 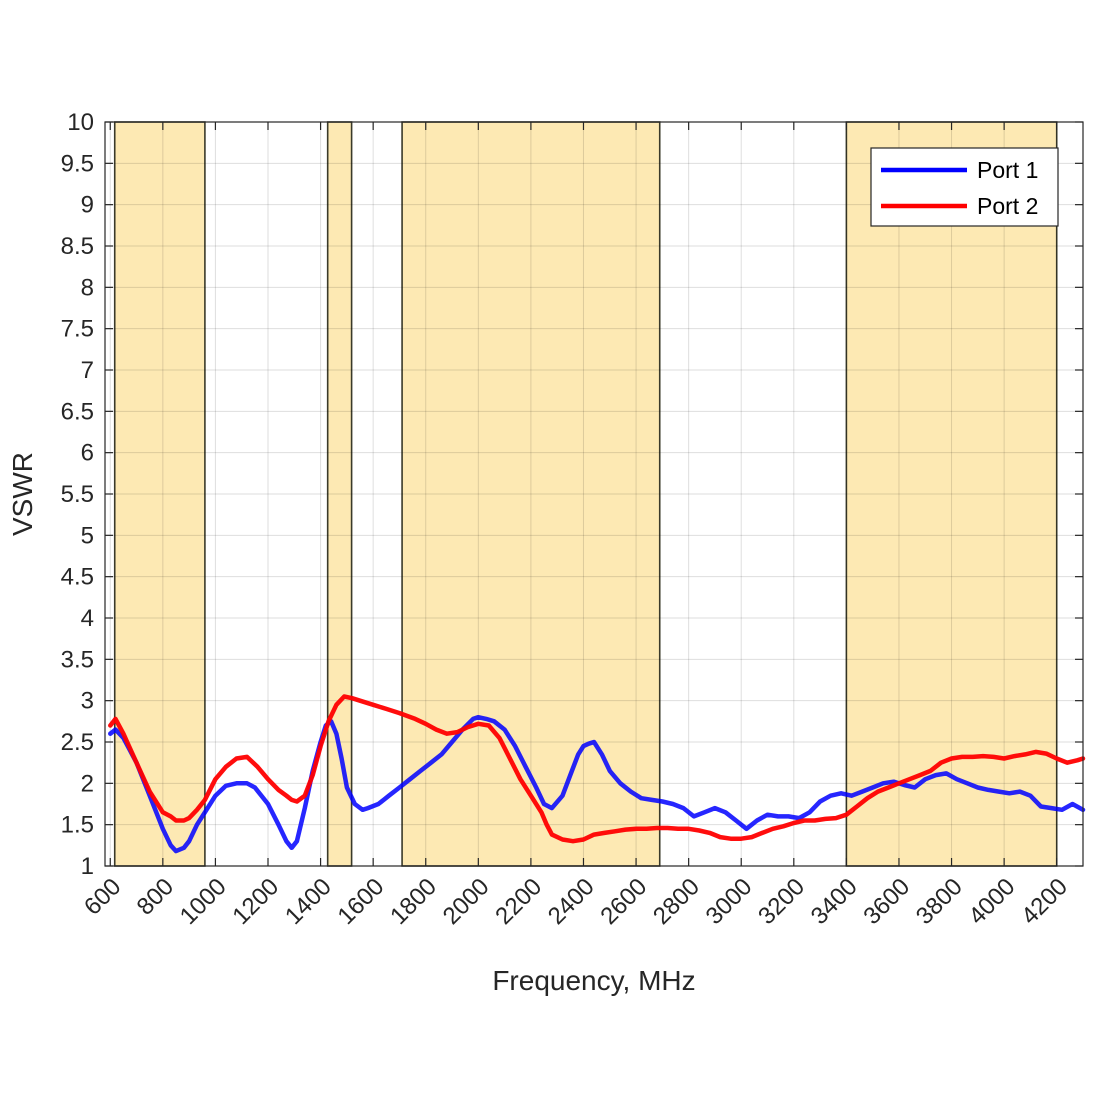 I want to click on x-tick-label: 1200, so click(x=255, y=901).